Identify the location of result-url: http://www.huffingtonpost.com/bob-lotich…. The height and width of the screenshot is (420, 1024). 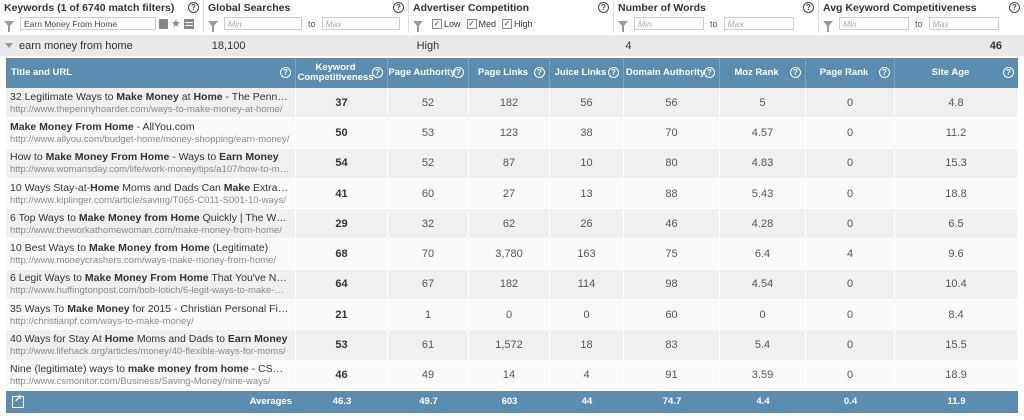
(150, 291).